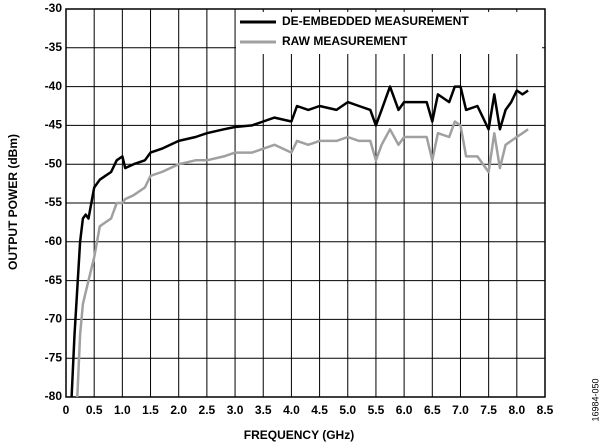 The width and height of the screenshot is (607, 447). I want to click on x-tick-label: 5.5, so click(376, 410).